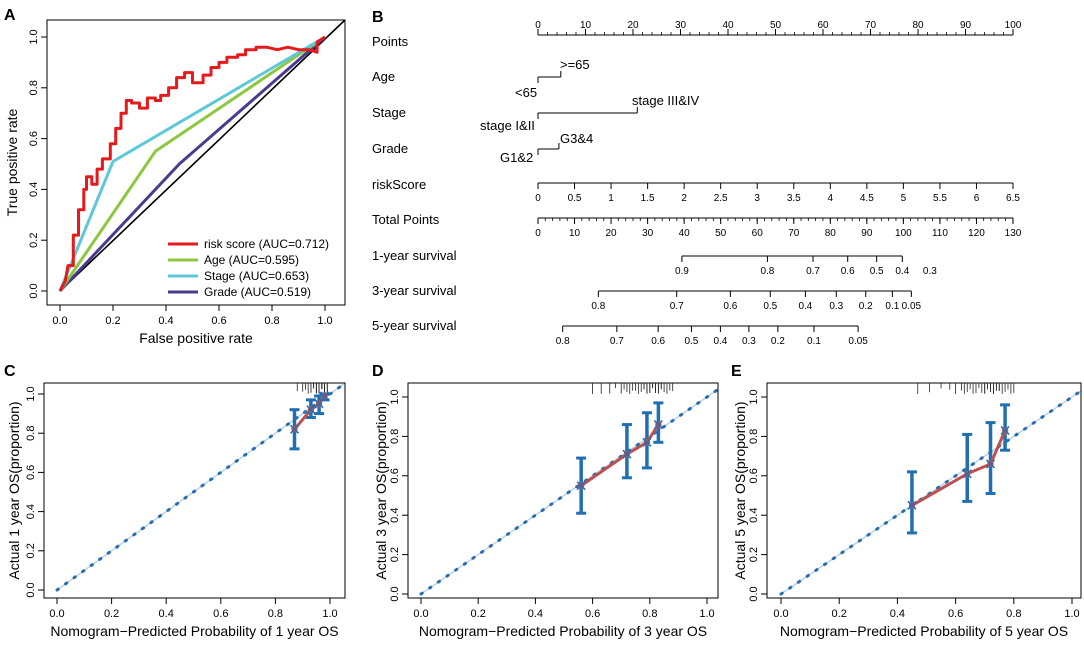 This screenshot has width=1084, height=648. Describe the element at coordinates (831, 233) in the screenshot. I see `scale-tick-label: 80` at that location.